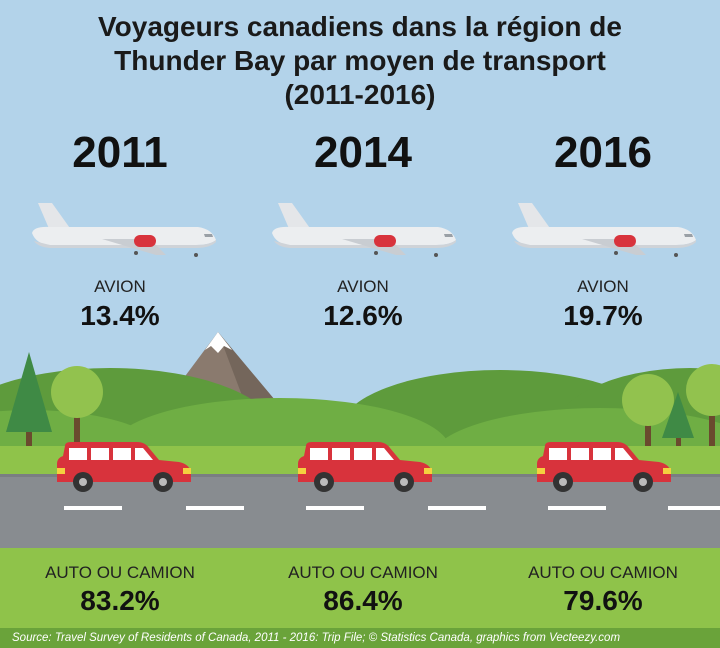 Image resolution: width=720 pixels, height=648 pixels. What do you see at coordinates (603, 315) in the screenshot?
I see `avion-value-2016: 19.7%` at bounding box center [603, 315].